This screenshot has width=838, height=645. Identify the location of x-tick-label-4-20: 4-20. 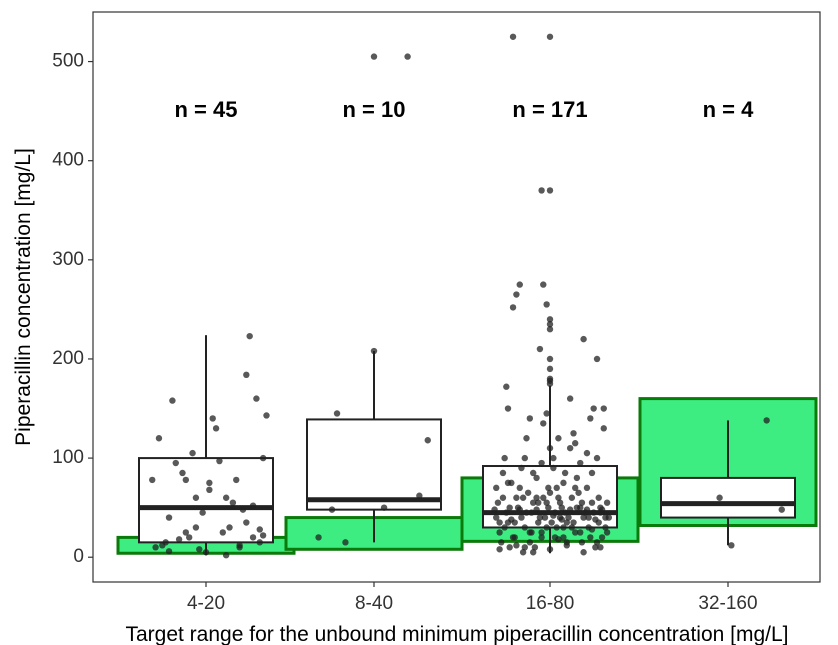
(206, 603).